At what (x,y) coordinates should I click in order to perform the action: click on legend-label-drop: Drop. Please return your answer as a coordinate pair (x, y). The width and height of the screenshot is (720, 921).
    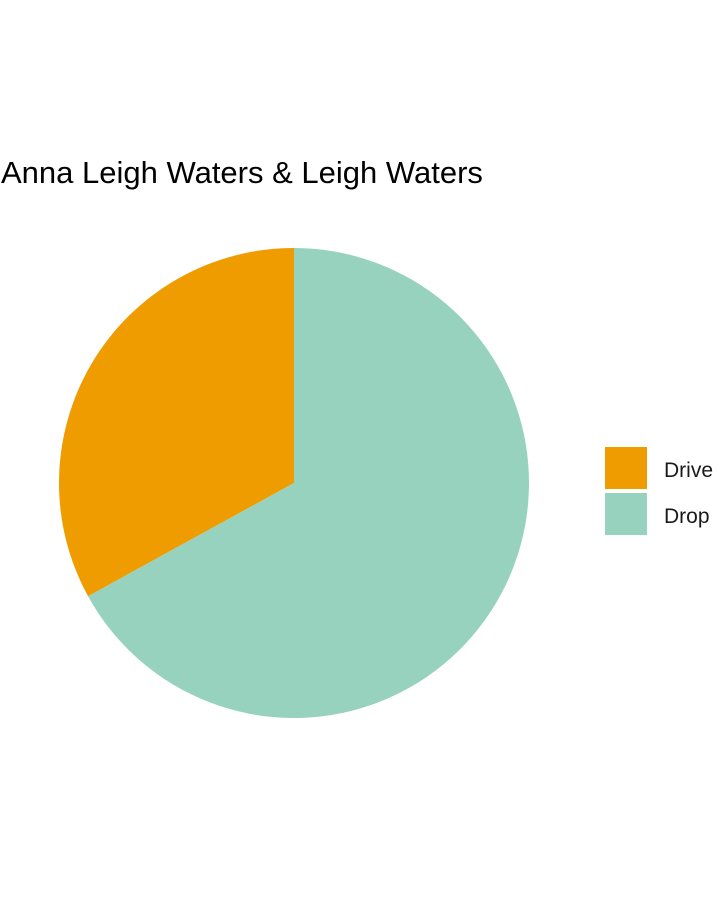
    Looking at the image, I should click on (687, 516).